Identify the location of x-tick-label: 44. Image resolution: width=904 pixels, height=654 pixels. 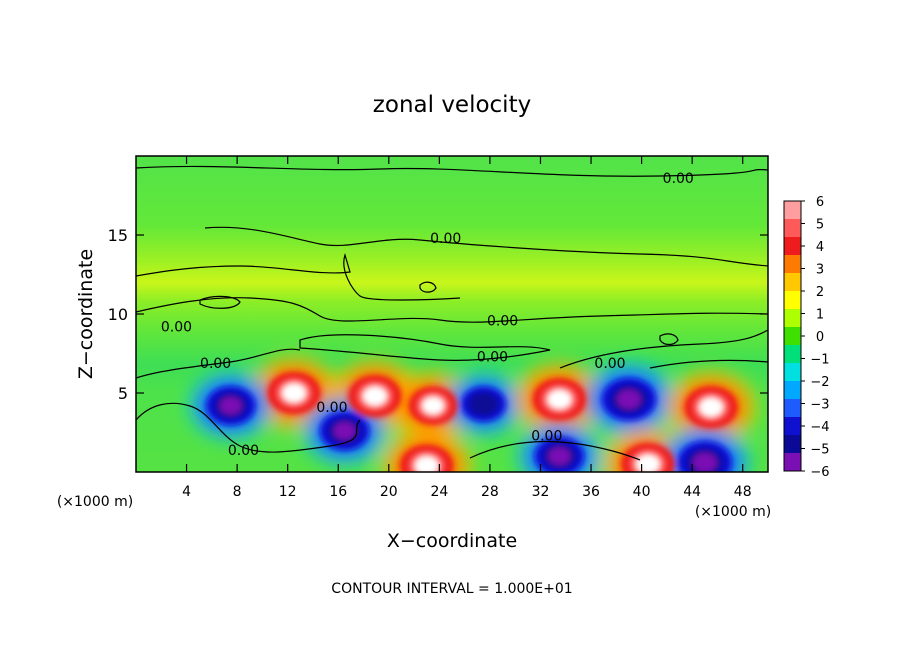
(692, 492).